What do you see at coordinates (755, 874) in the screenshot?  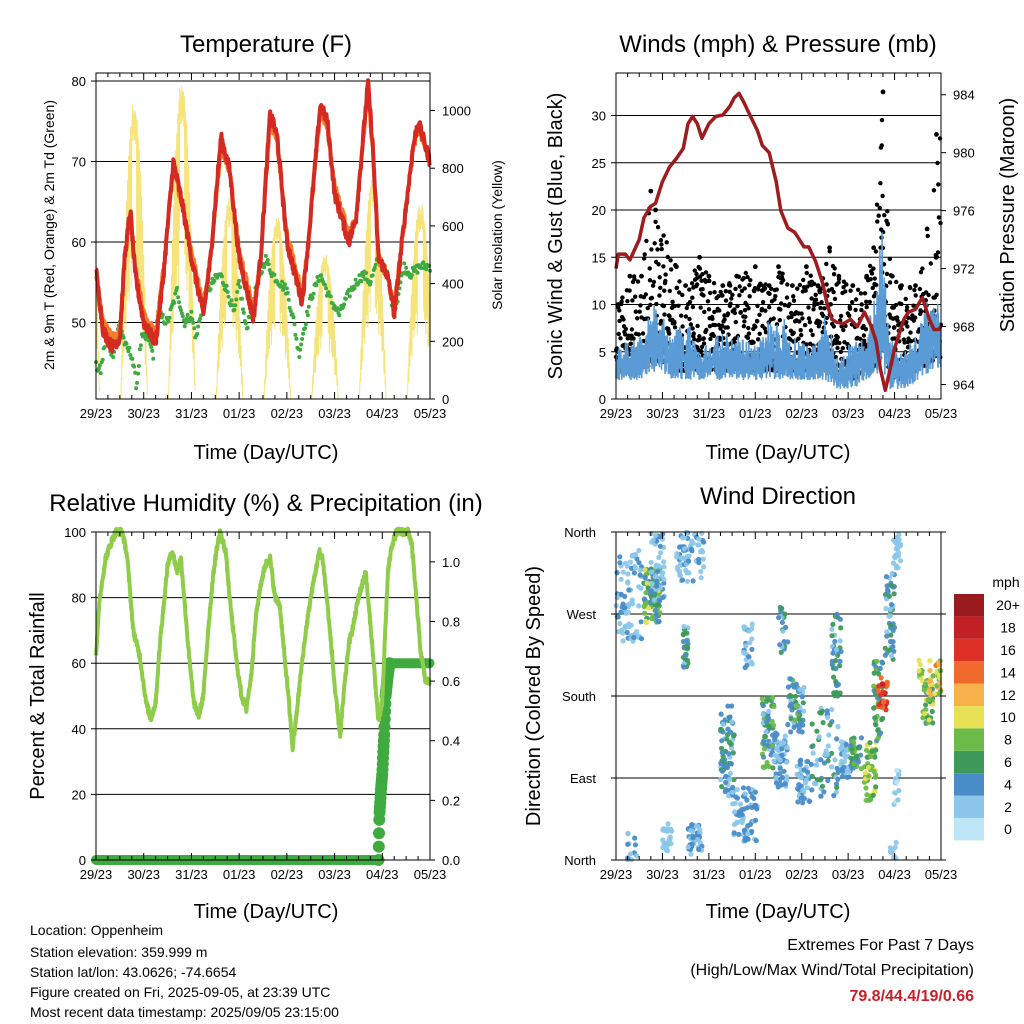 I see `direction-x-tick-label: 01/23` at bounding box center [755, 874].